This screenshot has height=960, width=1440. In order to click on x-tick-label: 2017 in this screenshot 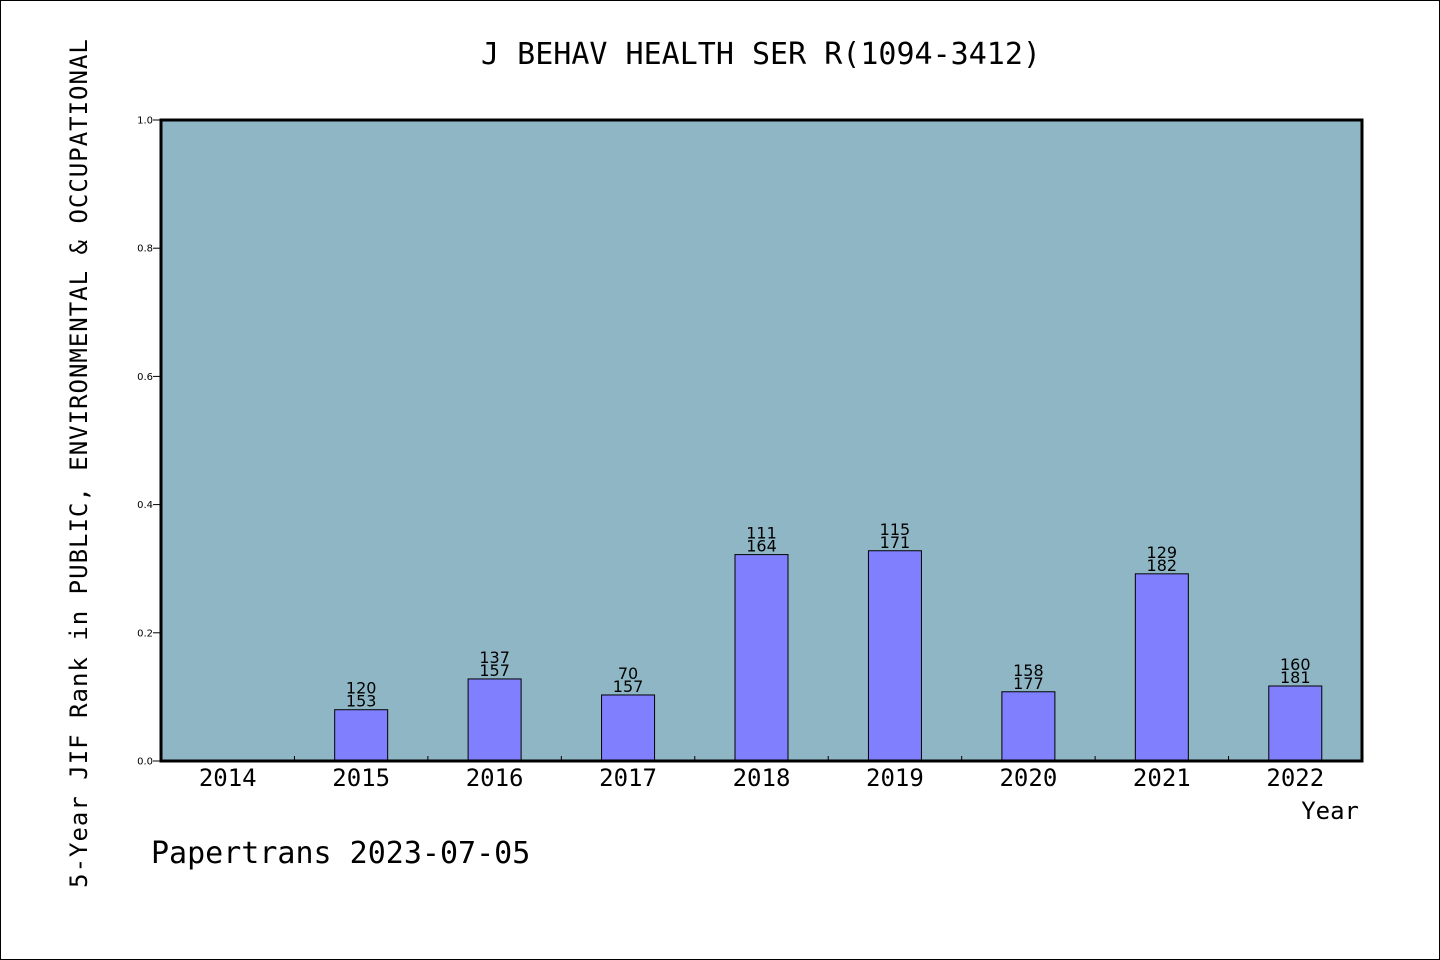, I will do `click(628, 778)`.